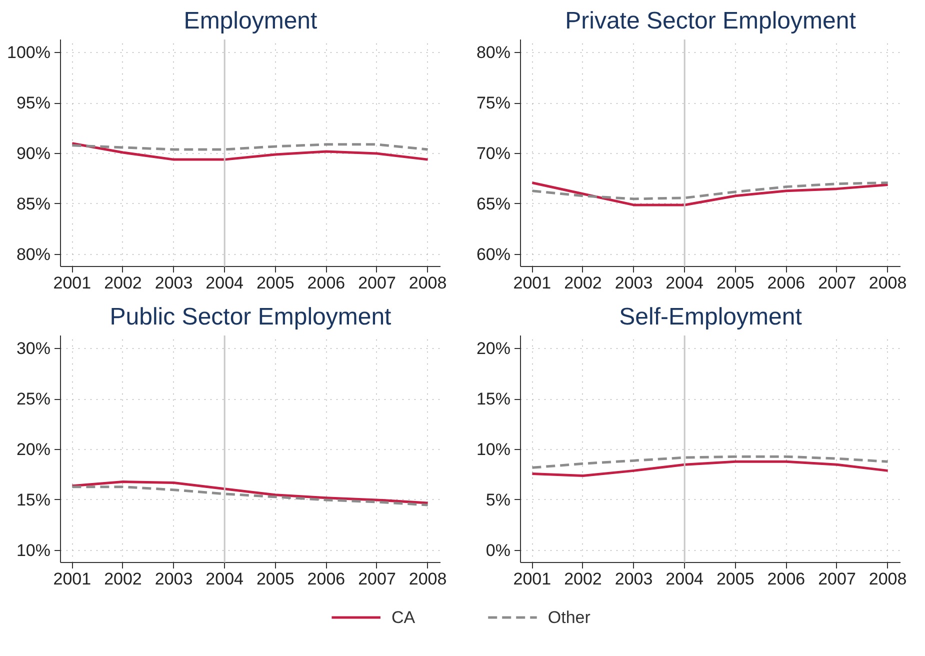 This screenshot has height=656, width=925. I want to click on y-tick-label: 90%, so click(33, 154).